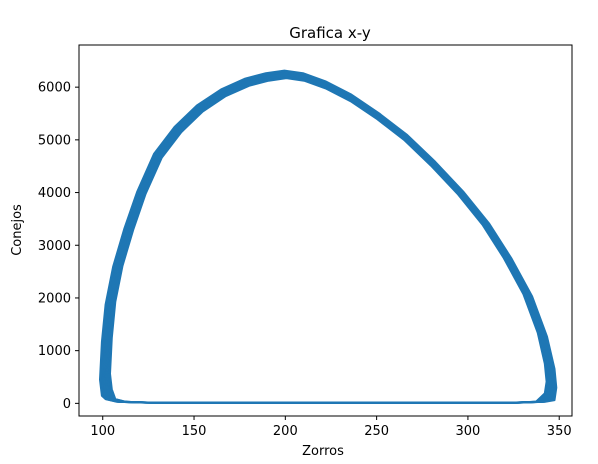  Describe the element at coordinates (330, 33) in the screenshot. I see `chart-title: Grafica x-y` at that location.